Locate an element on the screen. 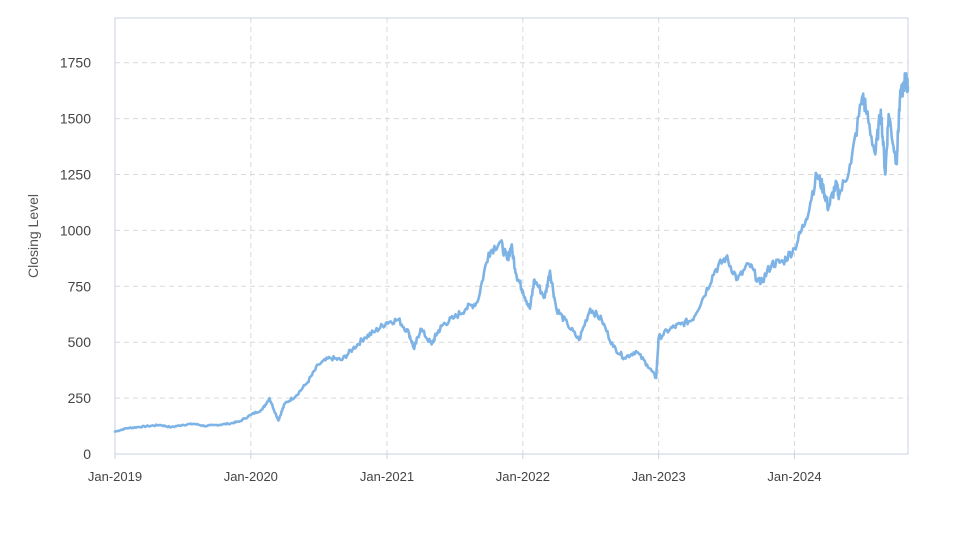 The image size is (973, 547). y-tick-label: 250 is located at coordinates (80, 398).